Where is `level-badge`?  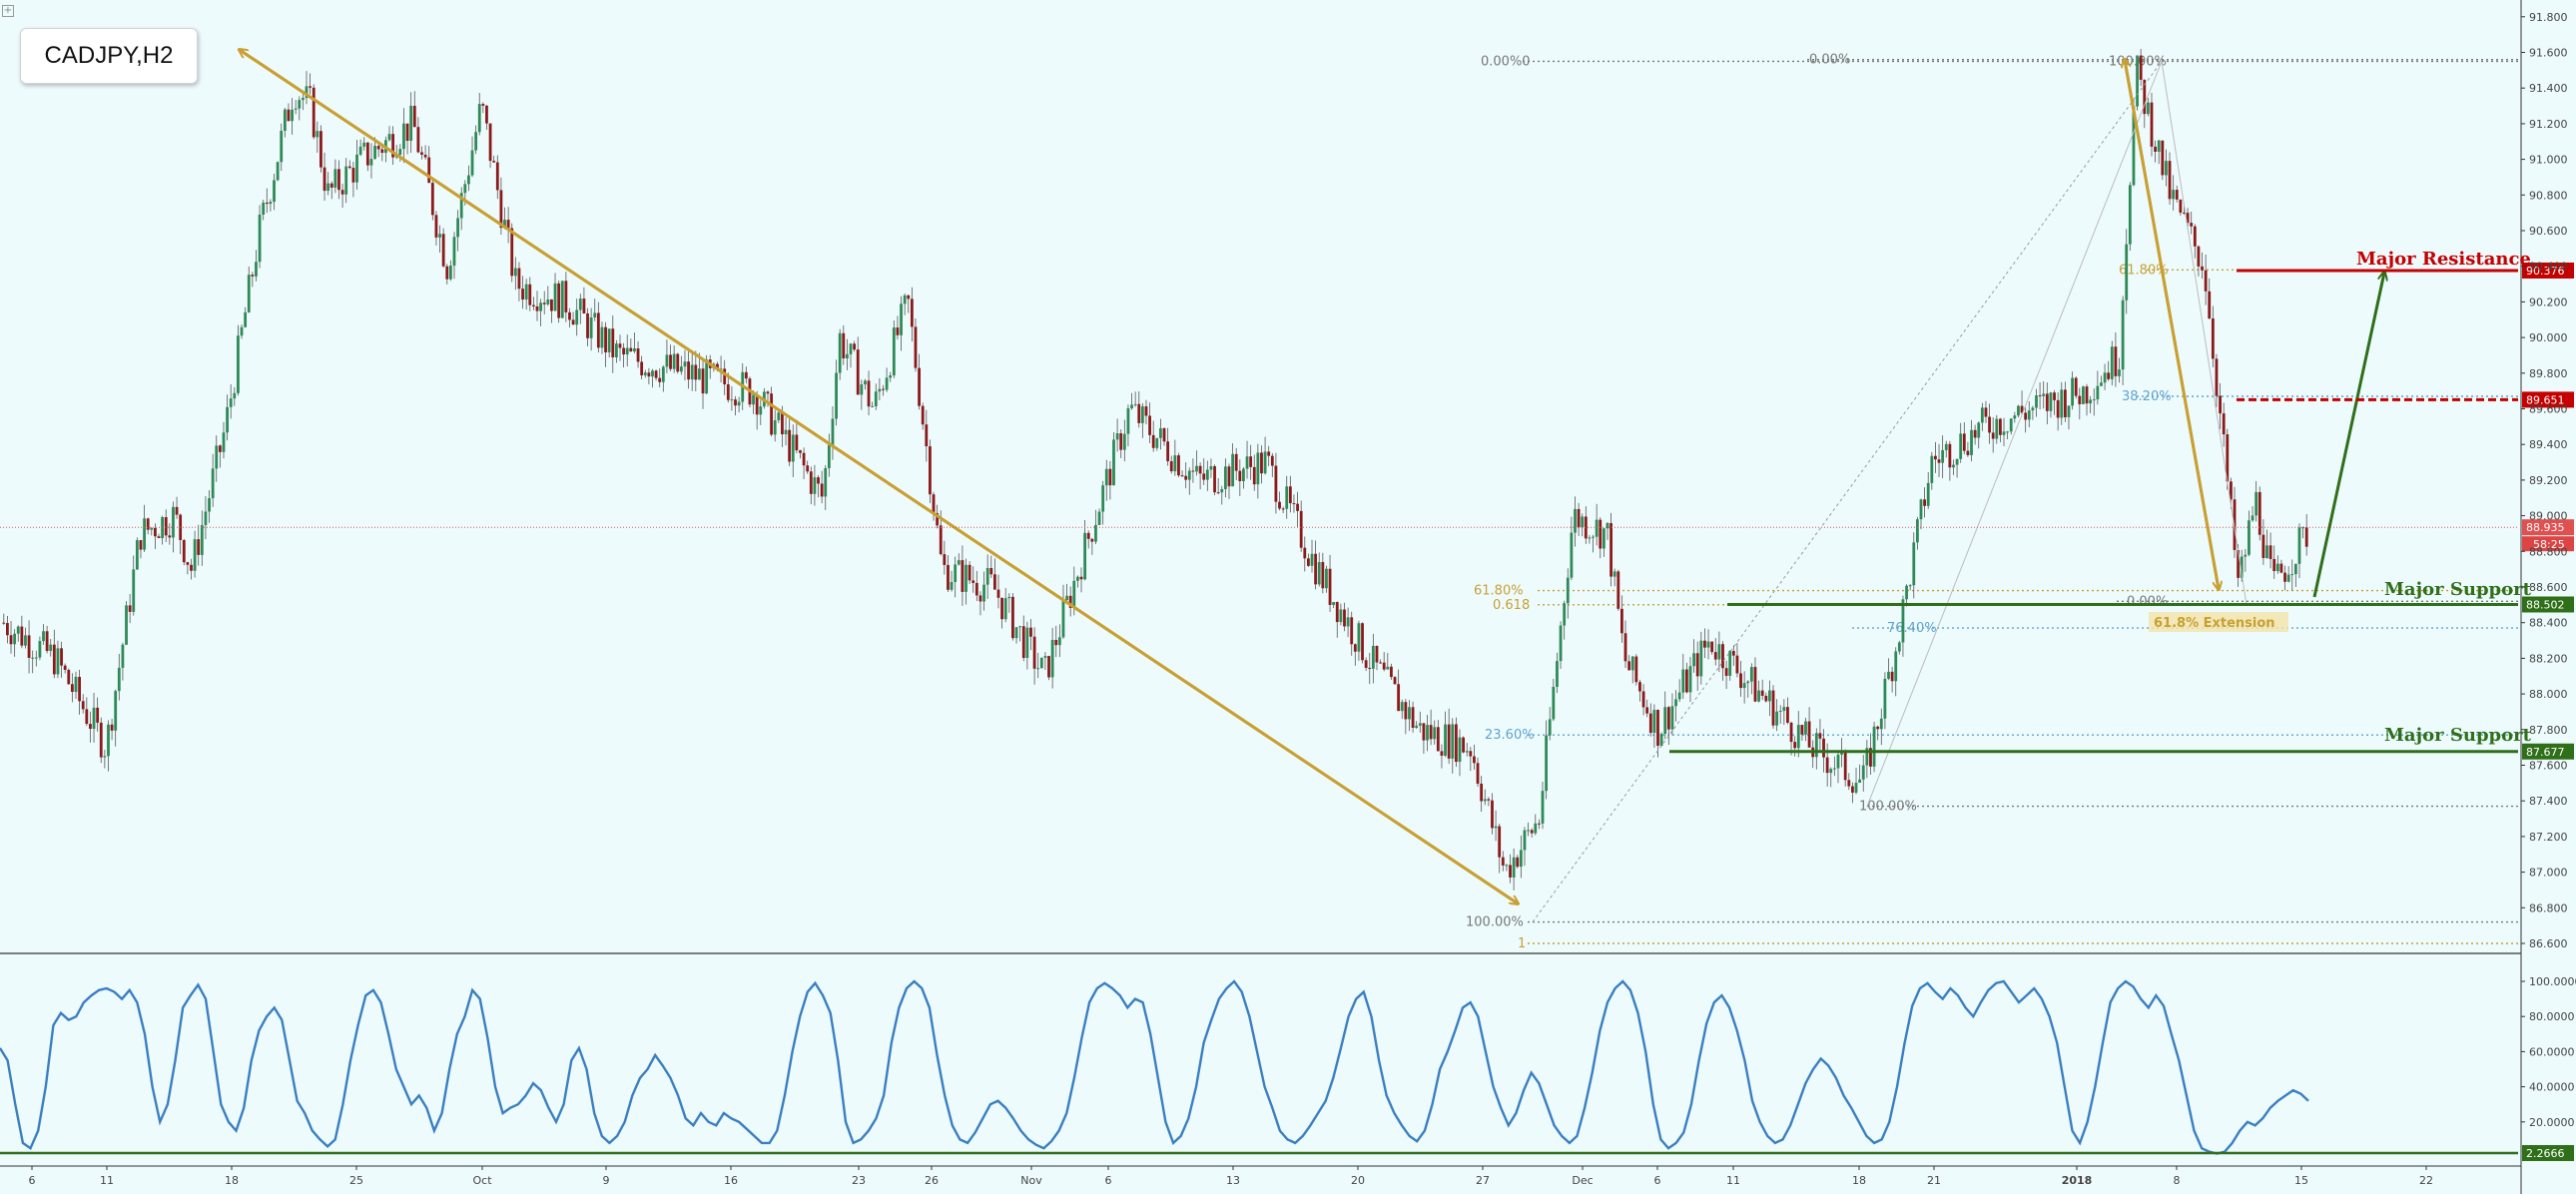 level-badge is located at coordinates (2548, 604).